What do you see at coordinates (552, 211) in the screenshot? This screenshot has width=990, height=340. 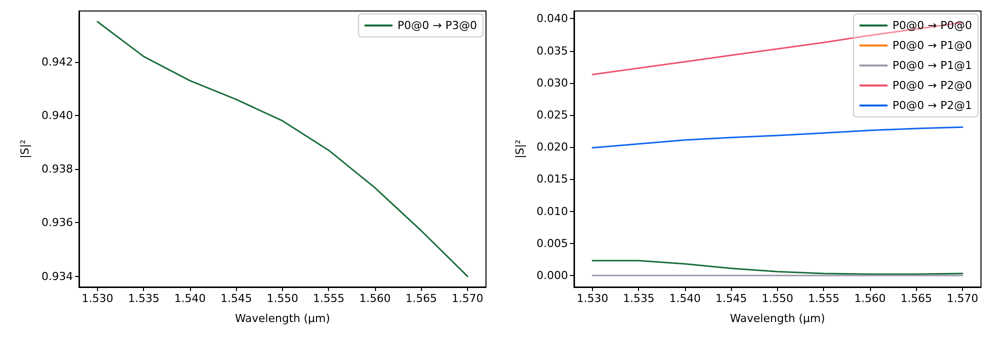 I see `y-tick-label: 0.010` at bounding box center [552, 211].